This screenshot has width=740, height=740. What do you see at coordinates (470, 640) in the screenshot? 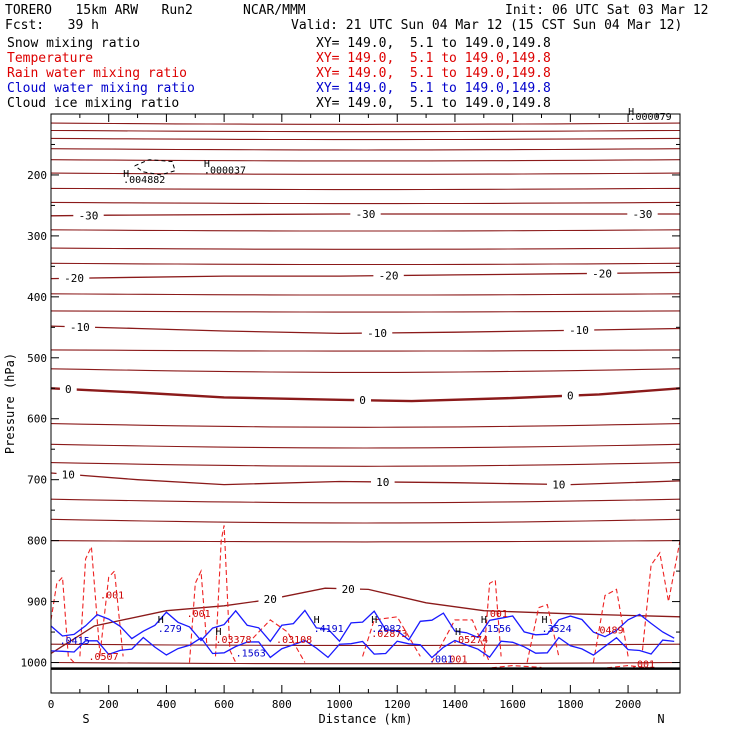
I see `rain-water-label: .05274` at bounding box center [470, 640].